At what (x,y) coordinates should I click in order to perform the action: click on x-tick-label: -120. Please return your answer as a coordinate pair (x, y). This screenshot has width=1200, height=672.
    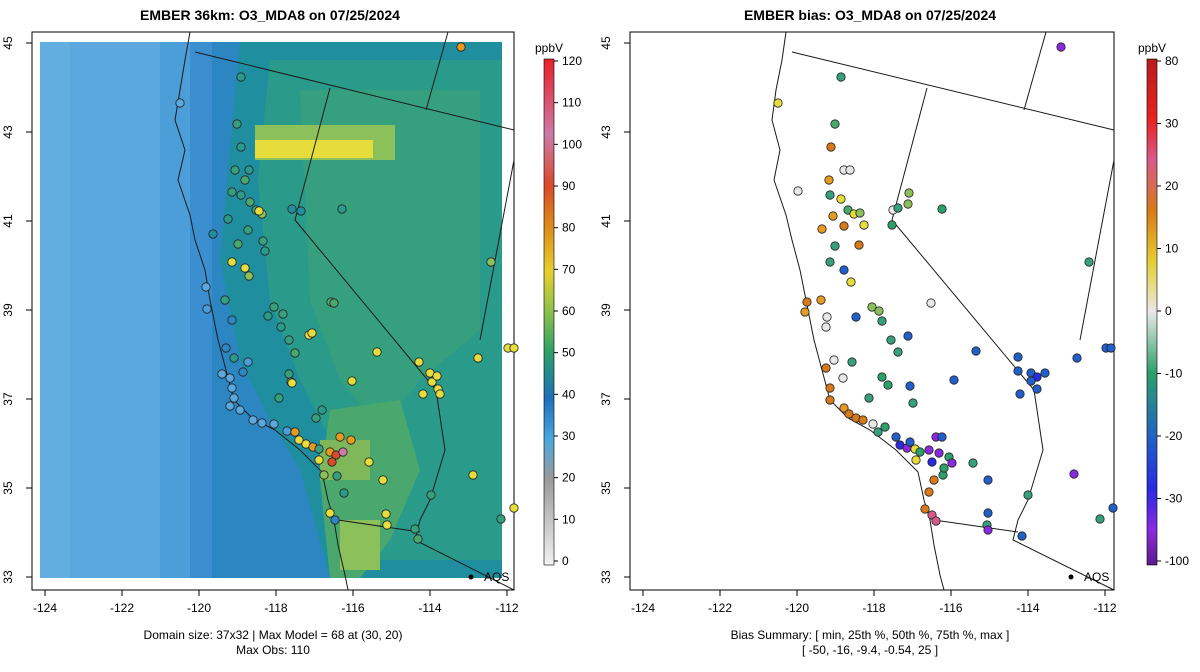
    Looking at the image, I should click on (199, 608).